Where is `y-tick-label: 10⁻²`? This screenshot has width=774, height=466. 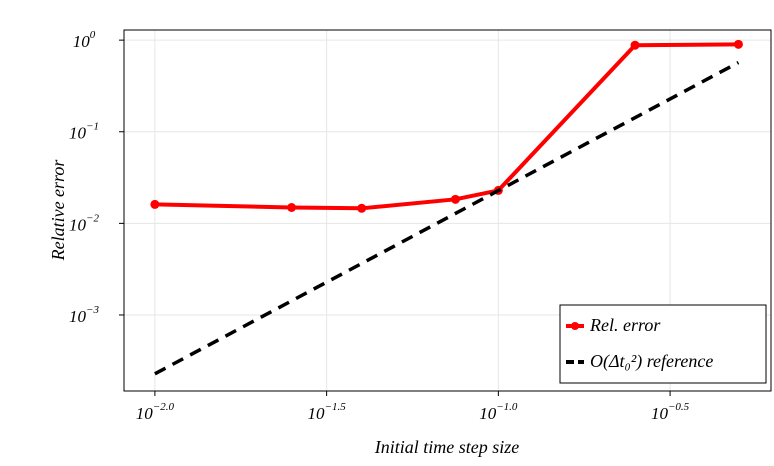
y-tick-label: 10⁻² is located at coordinates (84, 223).